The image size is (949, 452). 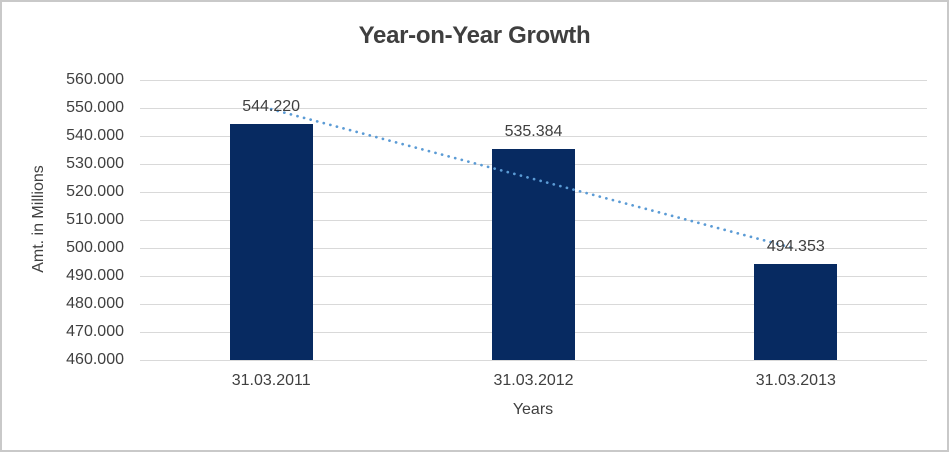 I want to click on y-axis-tick-label: 540.000, so click(x=95, y=135).